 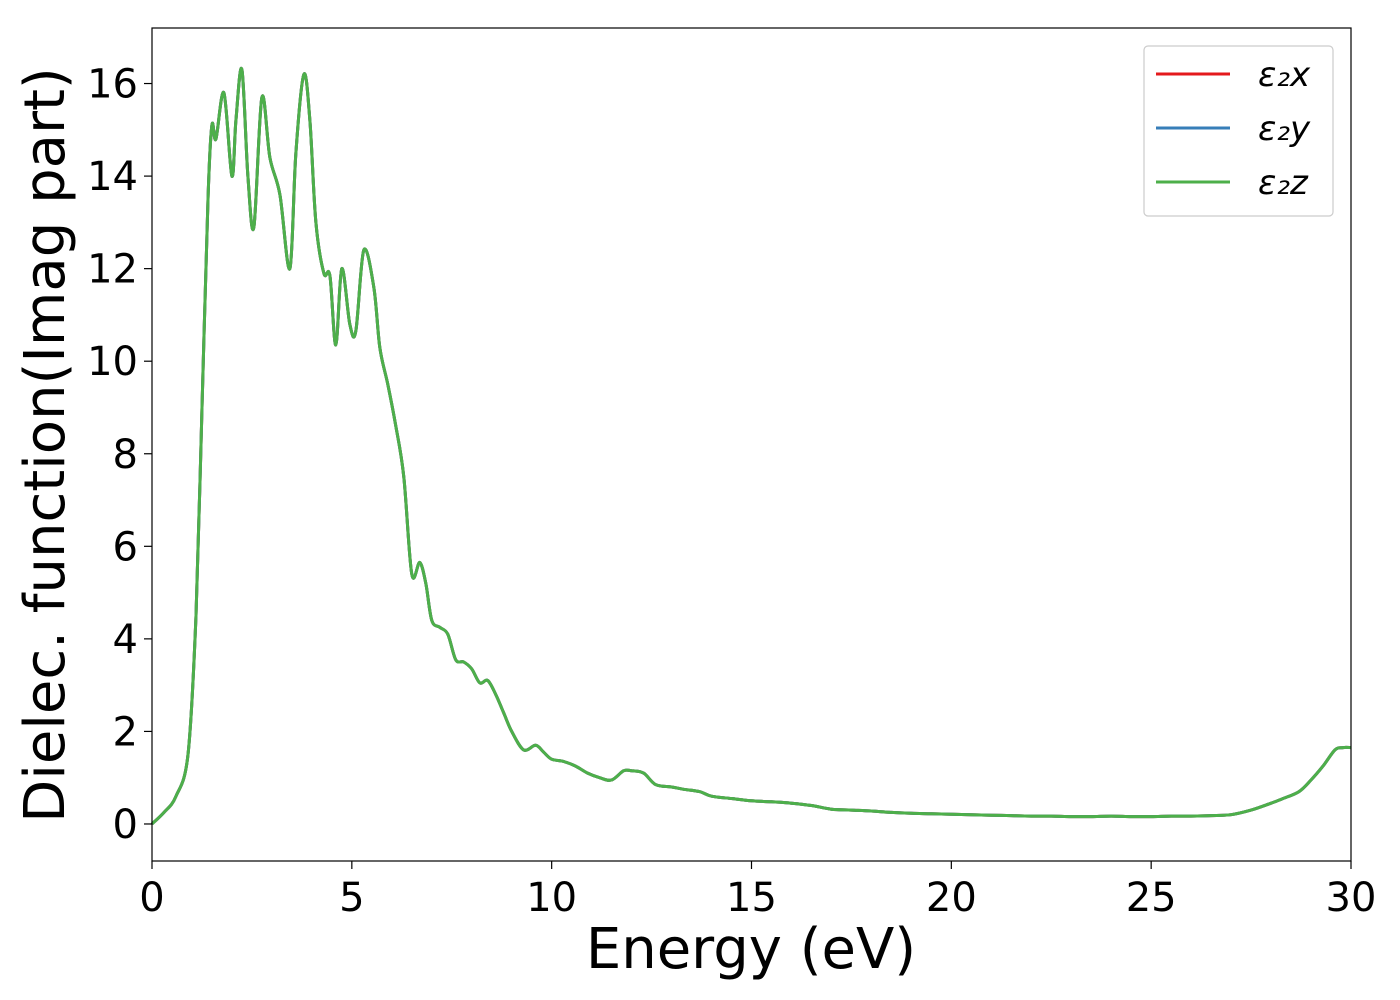 What do you see at coordinates (125, 547) in the screenshot?
I see `y-tick-label: 6` at bounding box center [125, 547].